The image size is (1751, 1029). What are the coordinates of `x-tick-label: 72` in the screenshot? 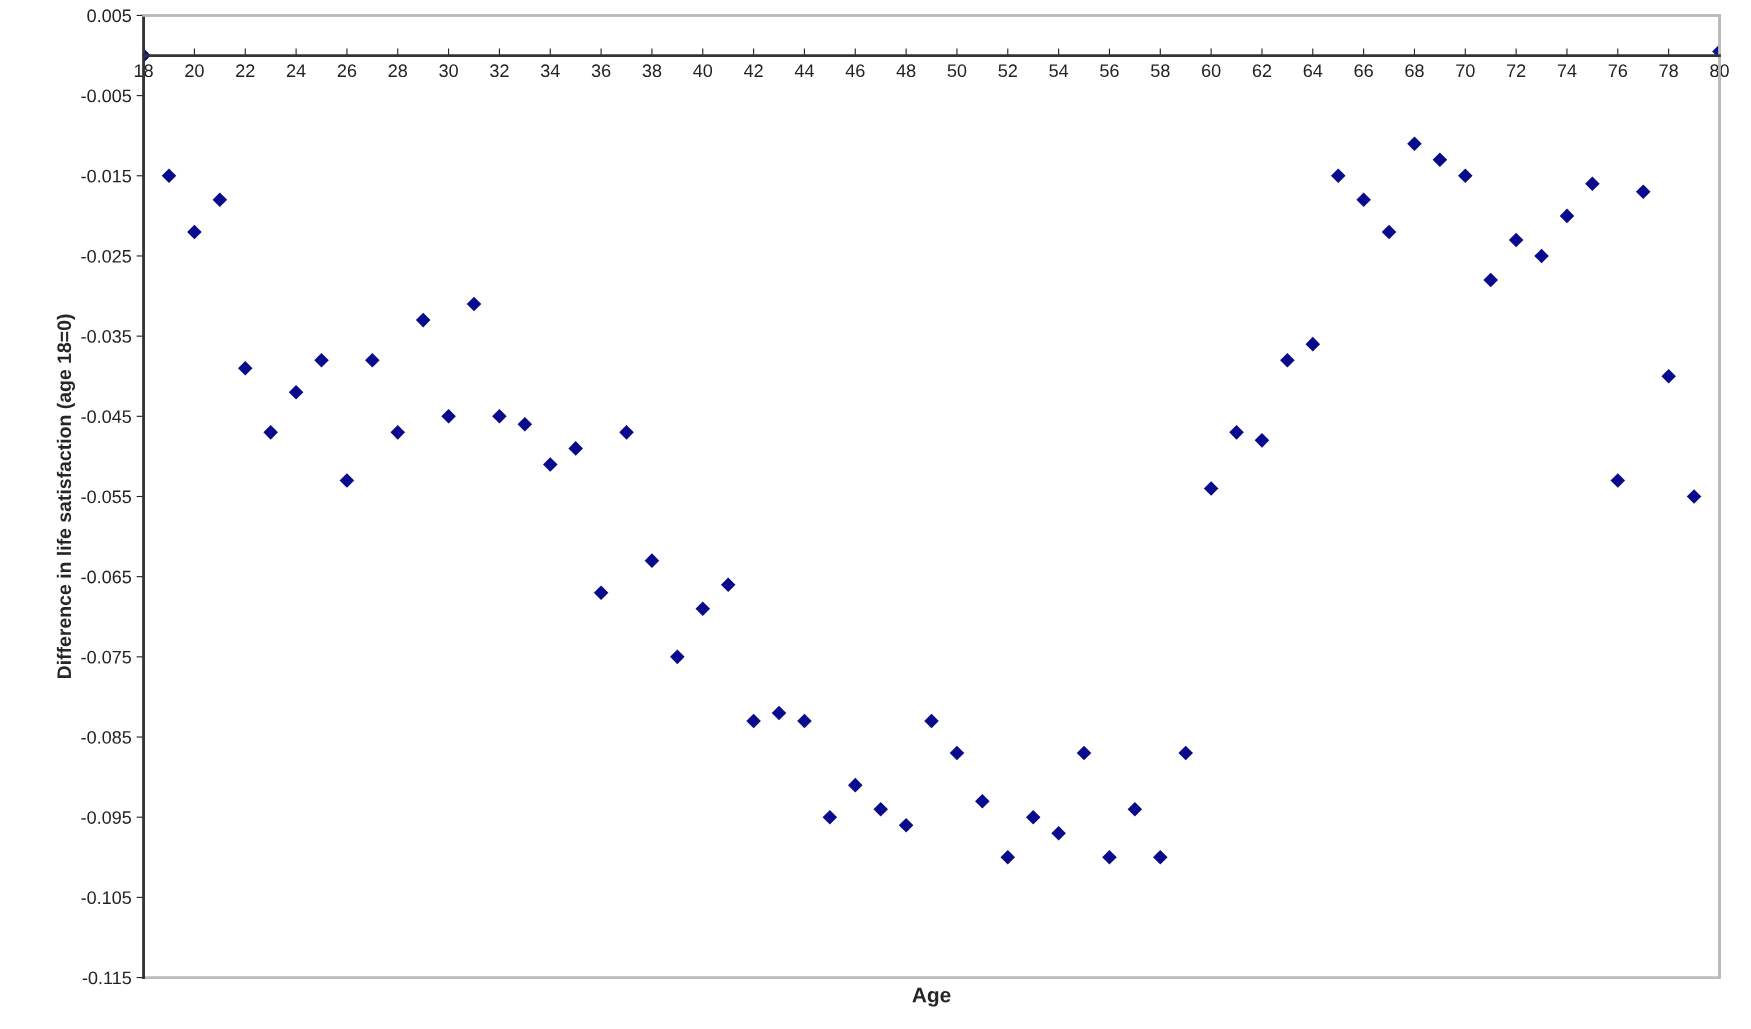 It's located at (1516, 70).